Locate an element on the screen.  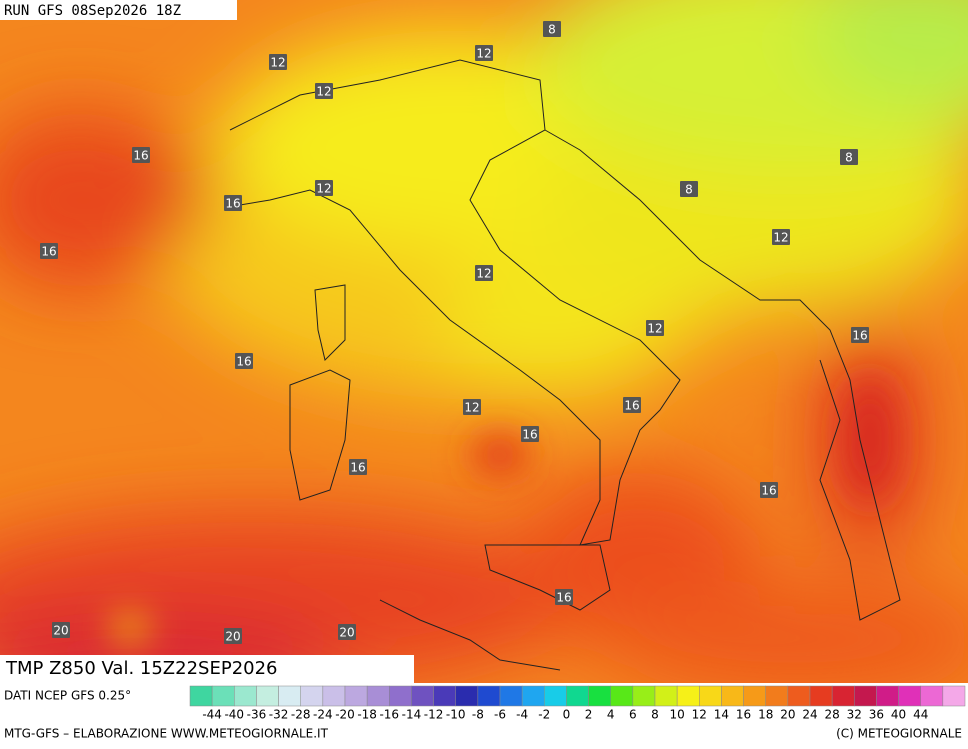
legend-tick-label: -18 is located at coordinates (367, 715).